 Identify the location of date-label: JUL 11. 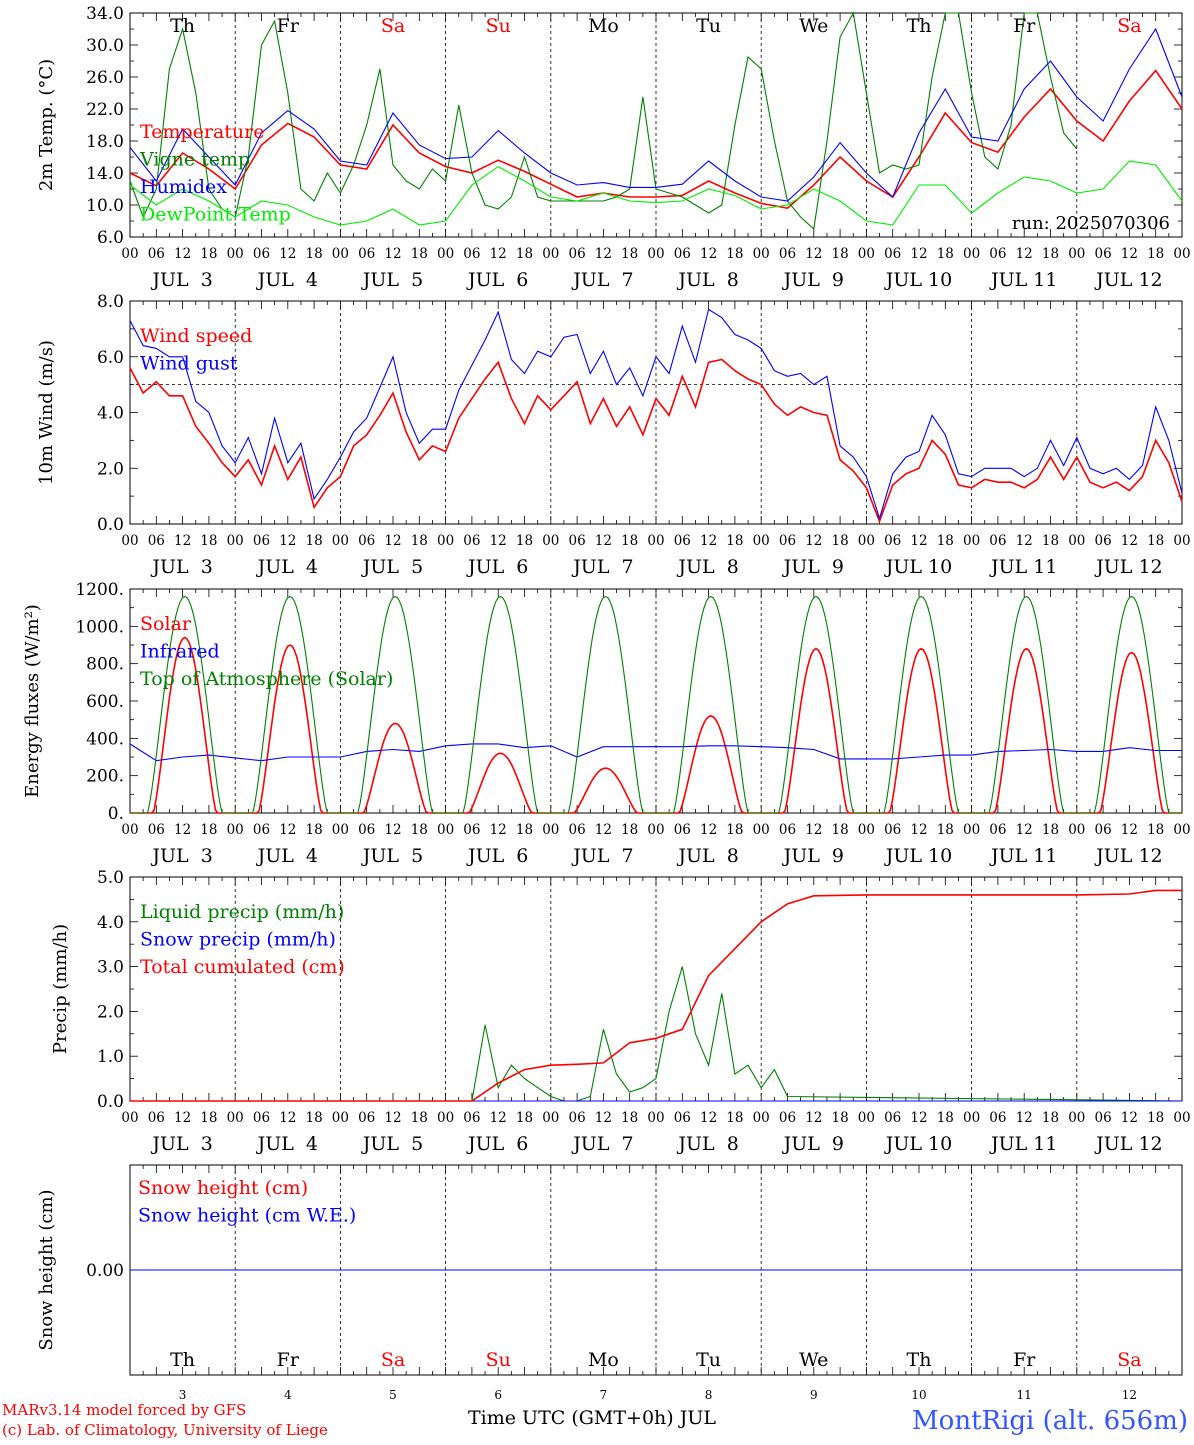
(1023, 1144).